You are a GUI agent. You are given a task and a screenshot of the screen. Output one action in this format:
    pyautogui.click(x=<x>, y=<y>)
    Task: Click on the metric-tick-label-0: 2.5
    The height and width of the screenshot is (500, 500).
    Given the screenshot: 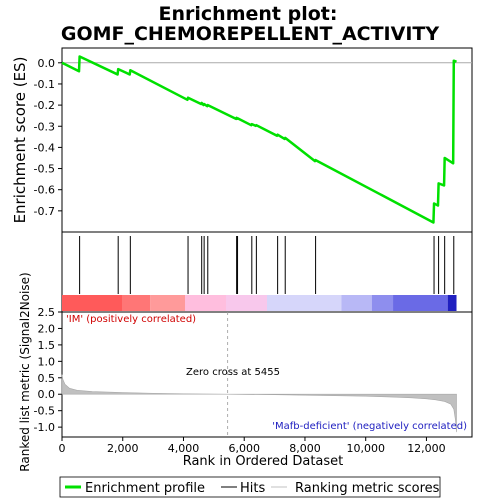 What is the action you would take?
    pyautogui.click(x=47, y=312)
    